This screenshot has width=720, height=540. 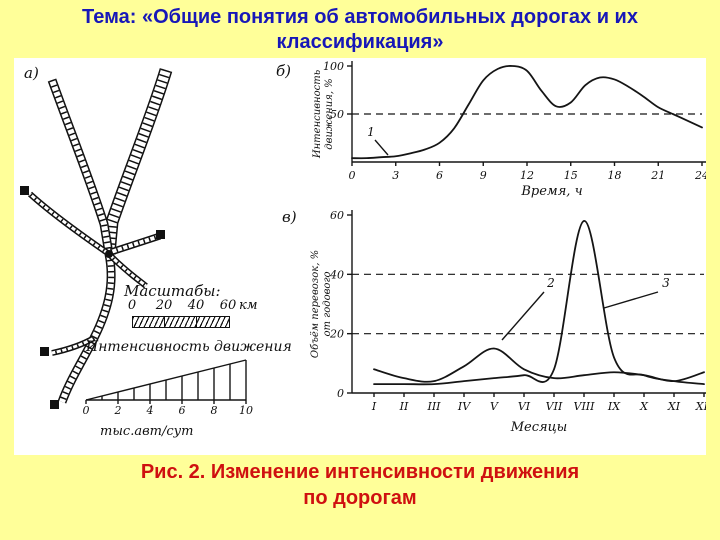 What do you see at coordinates (189, 347) in the screenshot?
I see `intensity-legend-title: Интенсивность движения` at bounding box center [189, 347].